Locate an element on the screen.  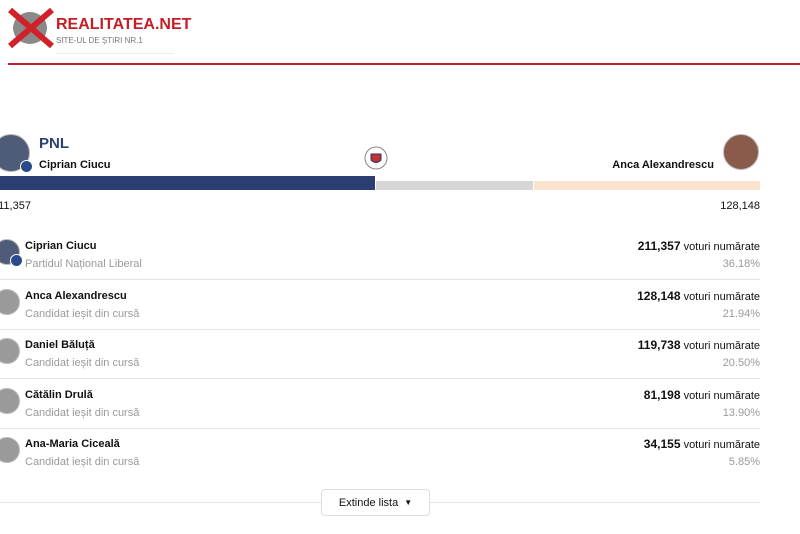
candidate-votes: 211,357 voturi numărate is located at coordinates (699, 246).